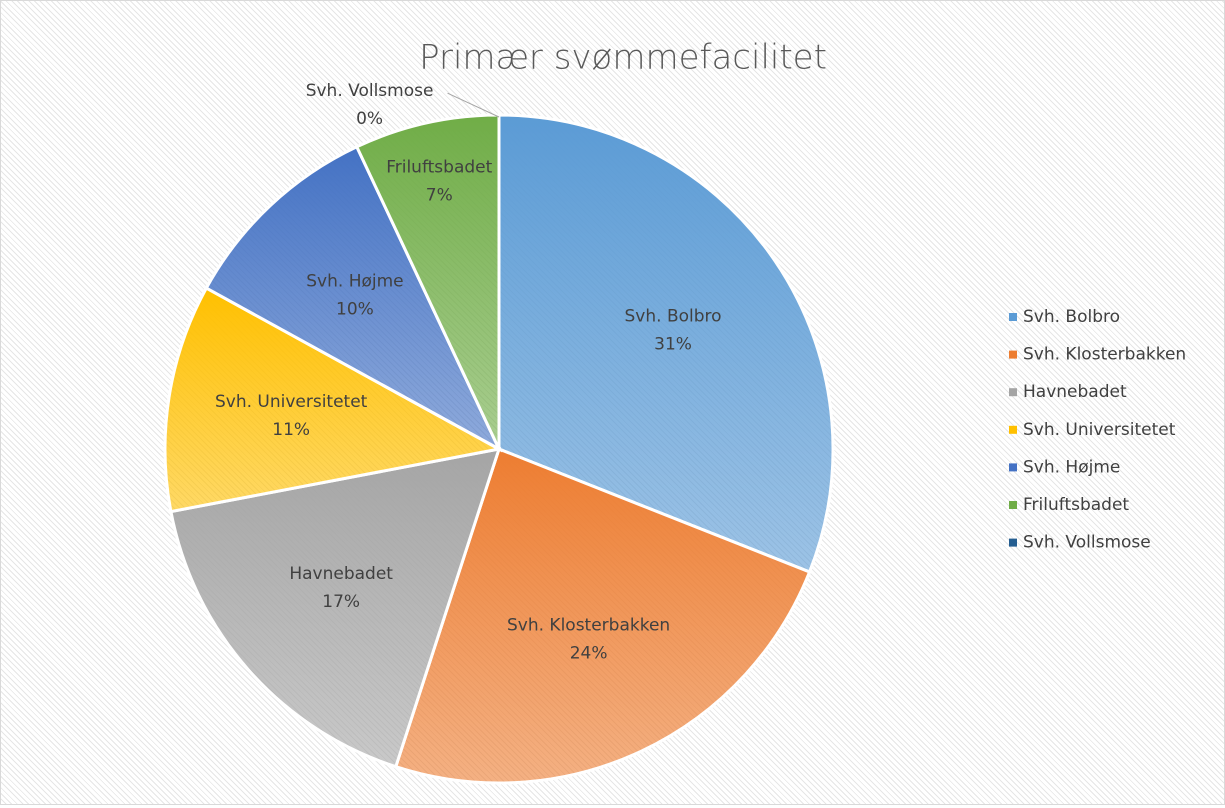 The width and height of the screenshot is (1225, 808). Describe the element at coordinates (673, 345) in the screenshot. I see `data-label-value: 31%` at that location.